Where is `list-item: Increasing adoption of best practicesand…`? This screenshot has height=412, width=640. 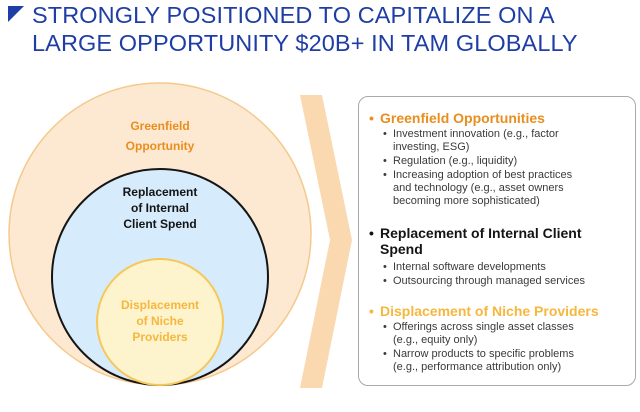
list-item: Increasing adoption of best practicesand… is located at coordinates (506, 188).